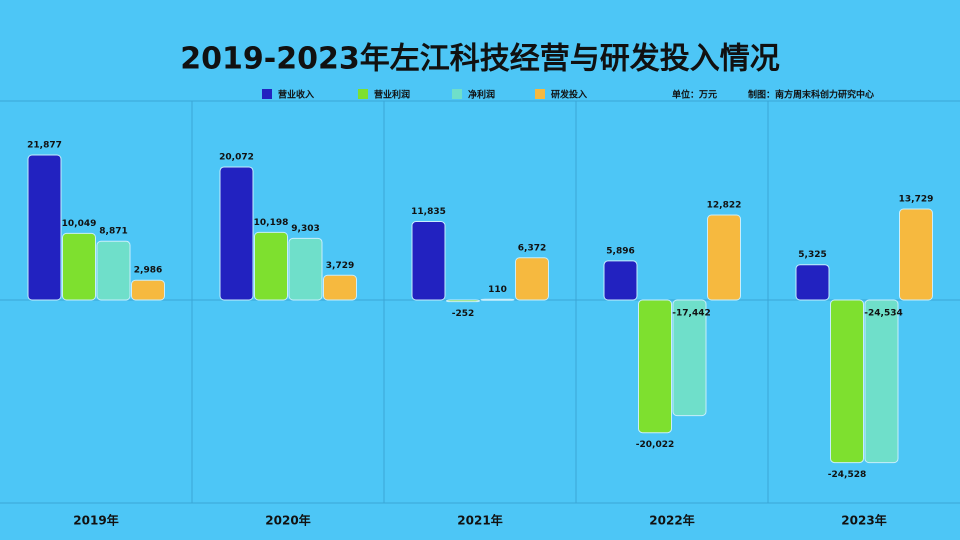 The height and width of the screenshot is (540, 960). I want to click on value-label: 8,871, so click(113, 232).